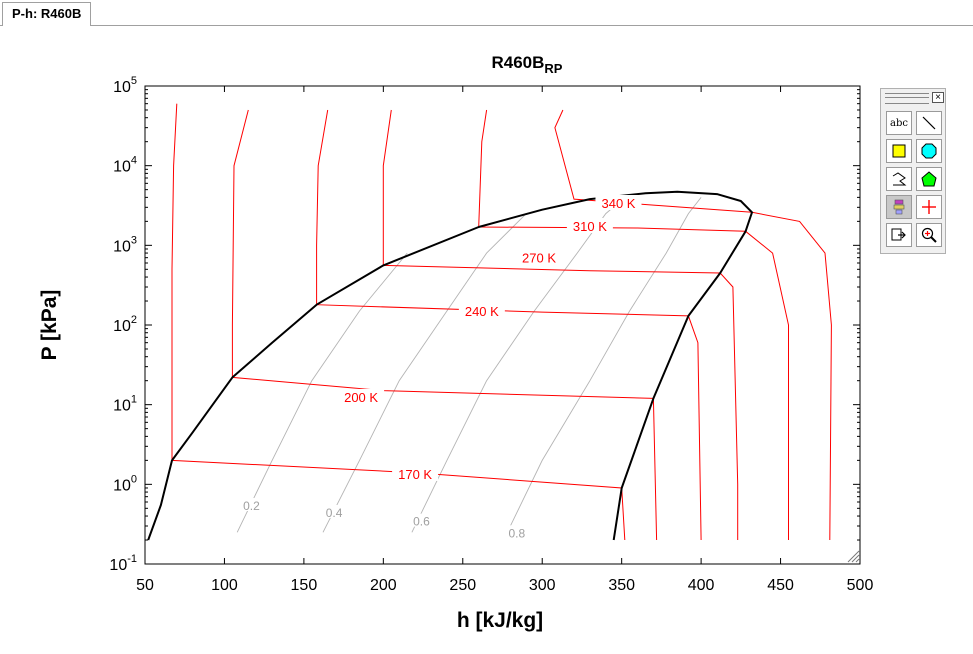  I want to click on quality-label: 0.6, so click(421, 522).